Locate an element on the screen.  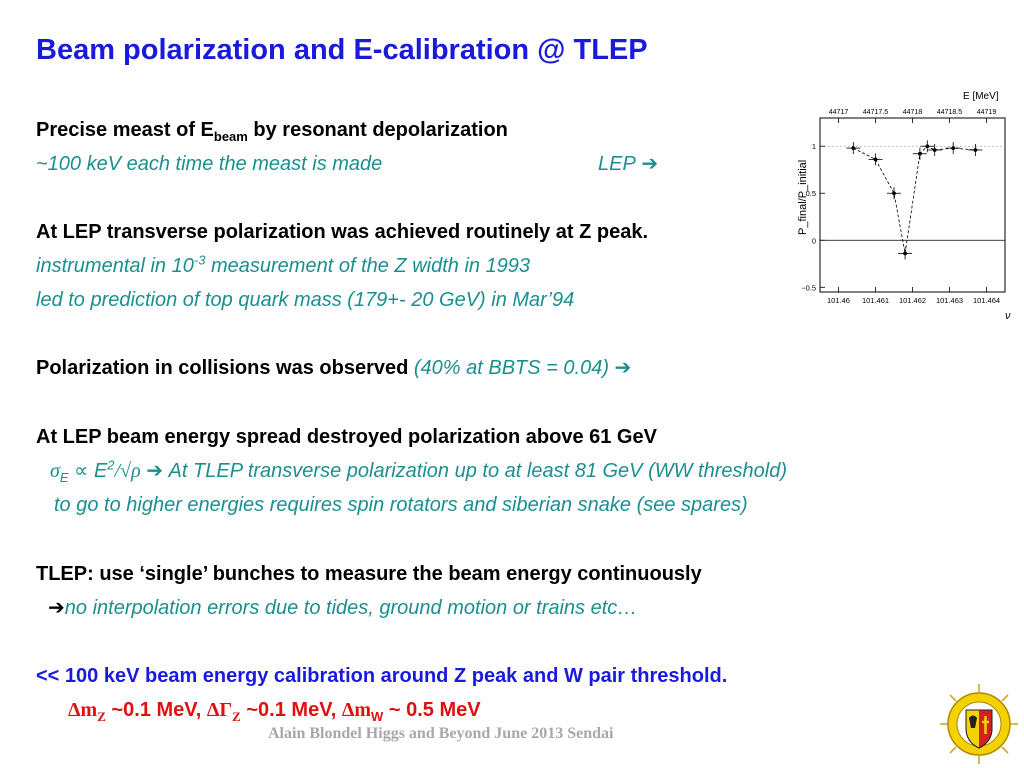
b2-l2a: instrumental in 10 is located at coordinates (115, 266).